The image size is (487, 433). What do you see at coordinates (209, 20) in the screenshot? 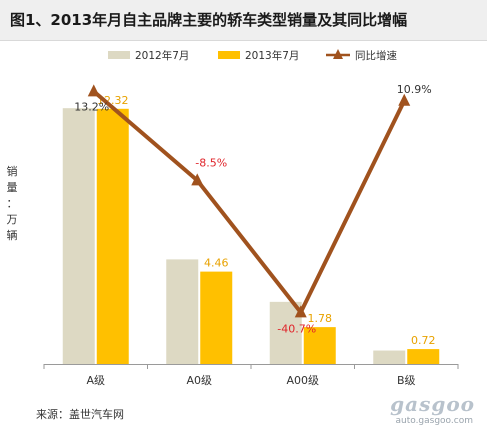
I see `chart-title: 图1、2013年月自主品牌主要的轿车类型销量及其同比增幅` at bounding box center [209, 20].